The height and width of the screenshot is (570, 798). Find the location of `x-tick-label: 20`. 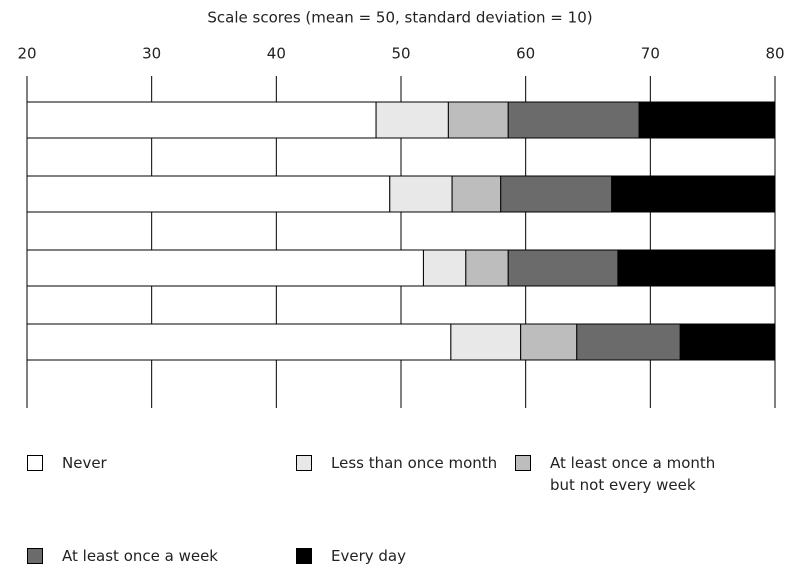

x-tick-label: 20 is located at coordinates (26, 54).